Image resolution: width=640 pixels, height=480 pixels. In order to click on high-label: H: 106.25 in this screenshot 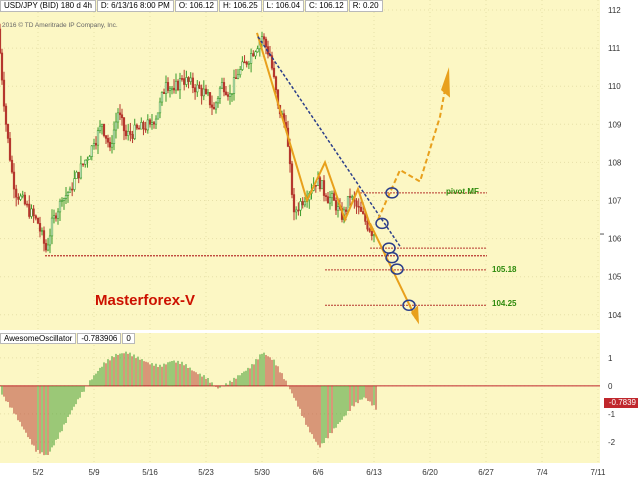, I will do `click(240, 6)`.